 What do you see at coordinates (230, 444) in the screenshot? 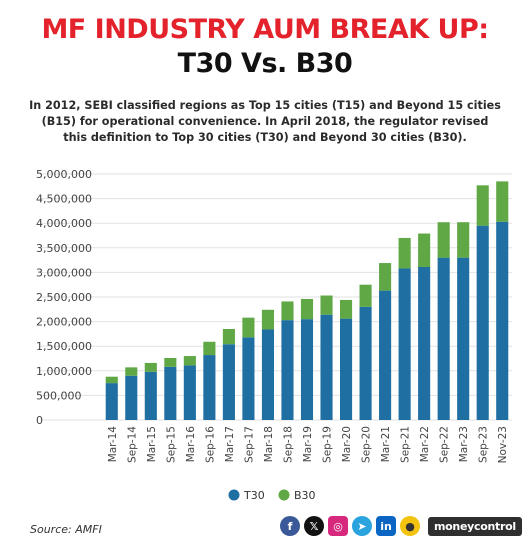
I see `x-tick-label: Mar-17` at bounding box center [230, 444].